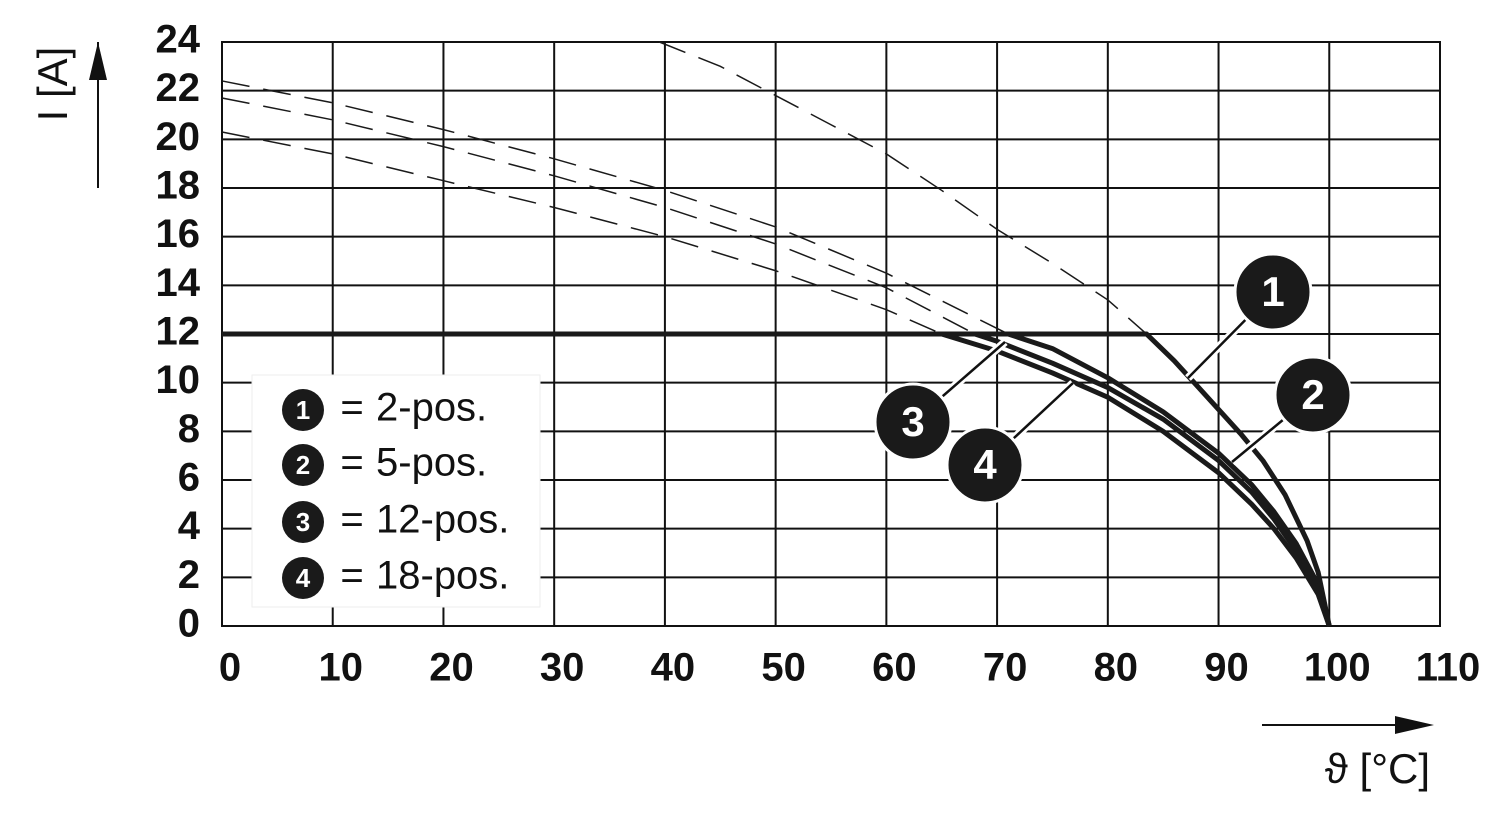 The height and width of the screenshot is (820, 1500). What do you see at coordinates (178, 40) in the screenshot?
I see `y-tick-label: 24` at bounding box center [178, 40].